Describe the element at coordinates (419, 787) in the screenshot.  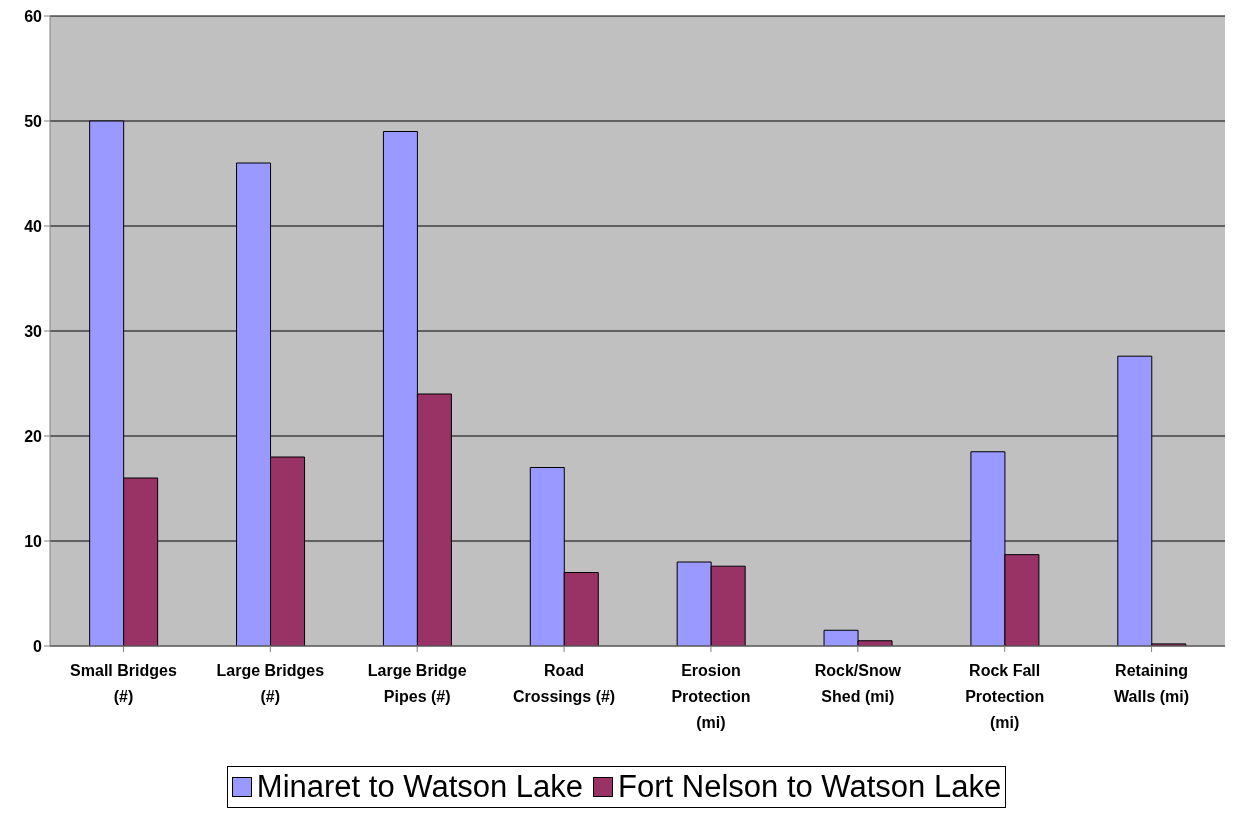
I see `legend-label: Minaret to Watson Lake` at that location.